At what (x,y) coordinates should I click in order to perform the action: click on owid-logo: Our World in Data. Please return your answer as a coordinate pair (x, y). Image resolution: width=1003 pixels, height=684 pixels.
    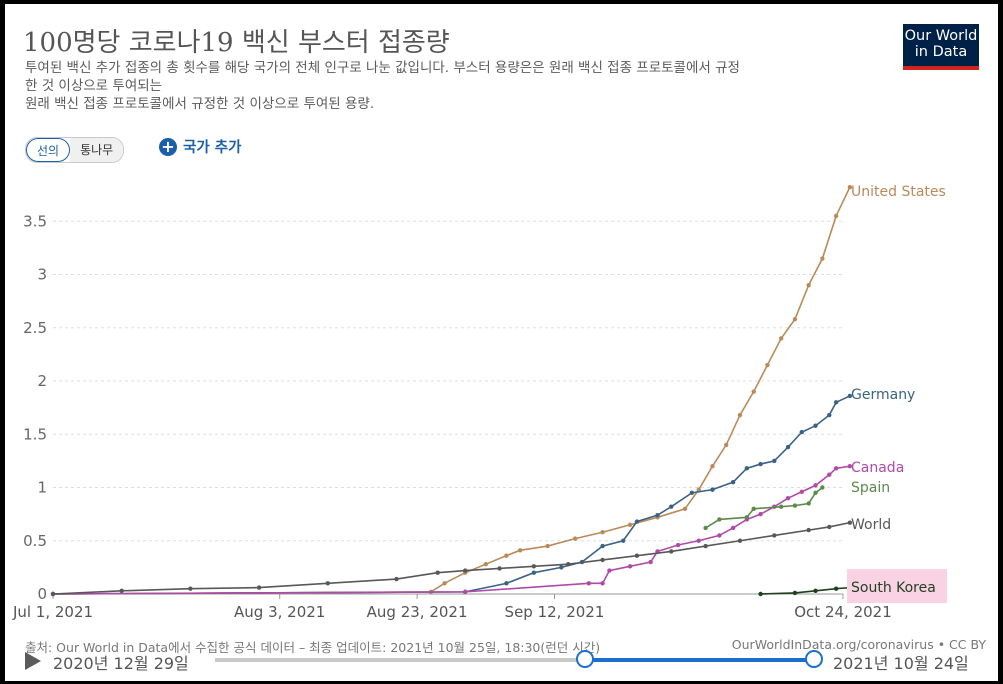
    Looking at the image, I should click on (941, 47).